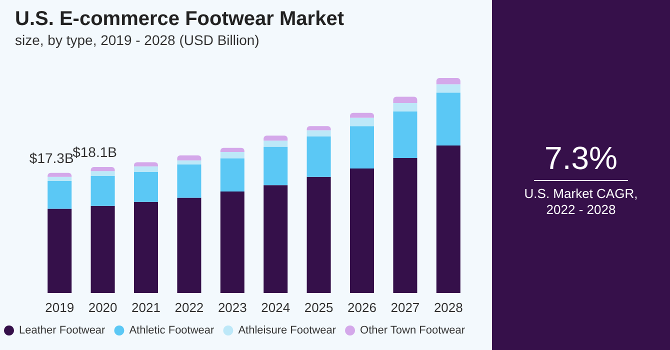 Image resolution: width=670 pixels, height=350 pixels. I want to click on annotation: $17.3B, so click(51, 158).